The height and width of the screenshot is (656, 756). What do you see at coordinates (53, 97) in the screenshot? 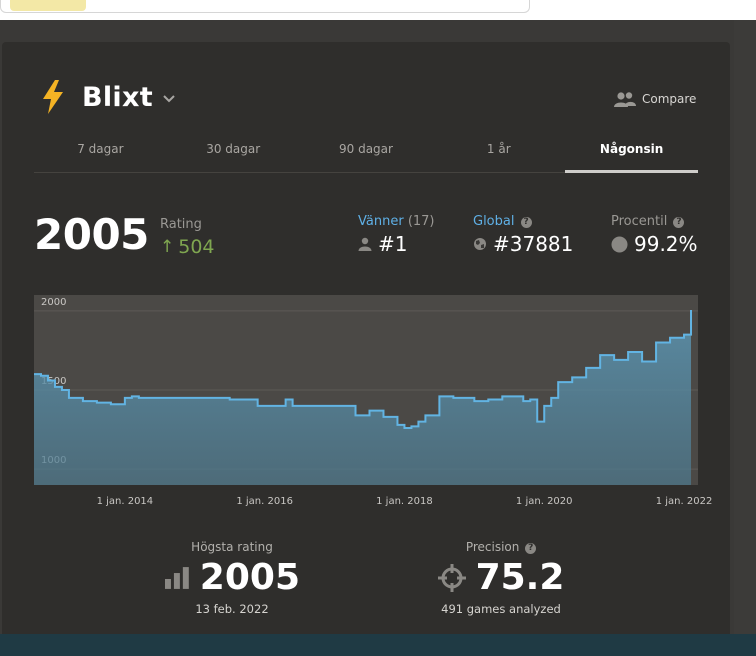
I see `lightning-bolt-icon` at bounding box center [53, 97].